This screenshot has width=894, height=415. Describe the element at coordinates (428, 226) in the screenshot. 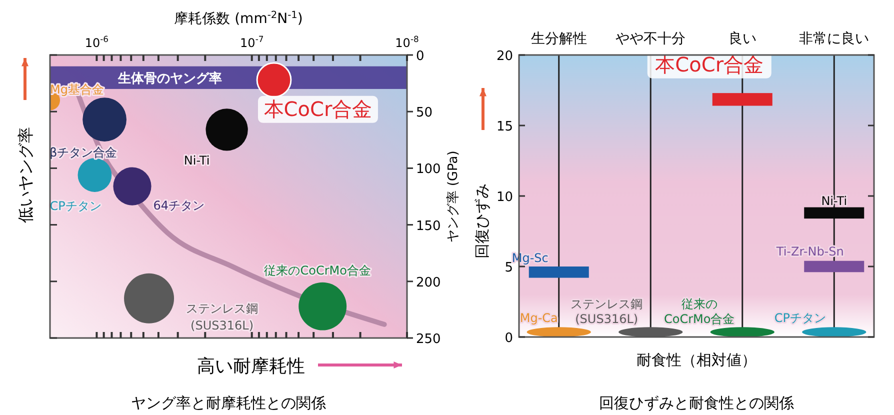

I see `y-tick-label: 150` at that location.